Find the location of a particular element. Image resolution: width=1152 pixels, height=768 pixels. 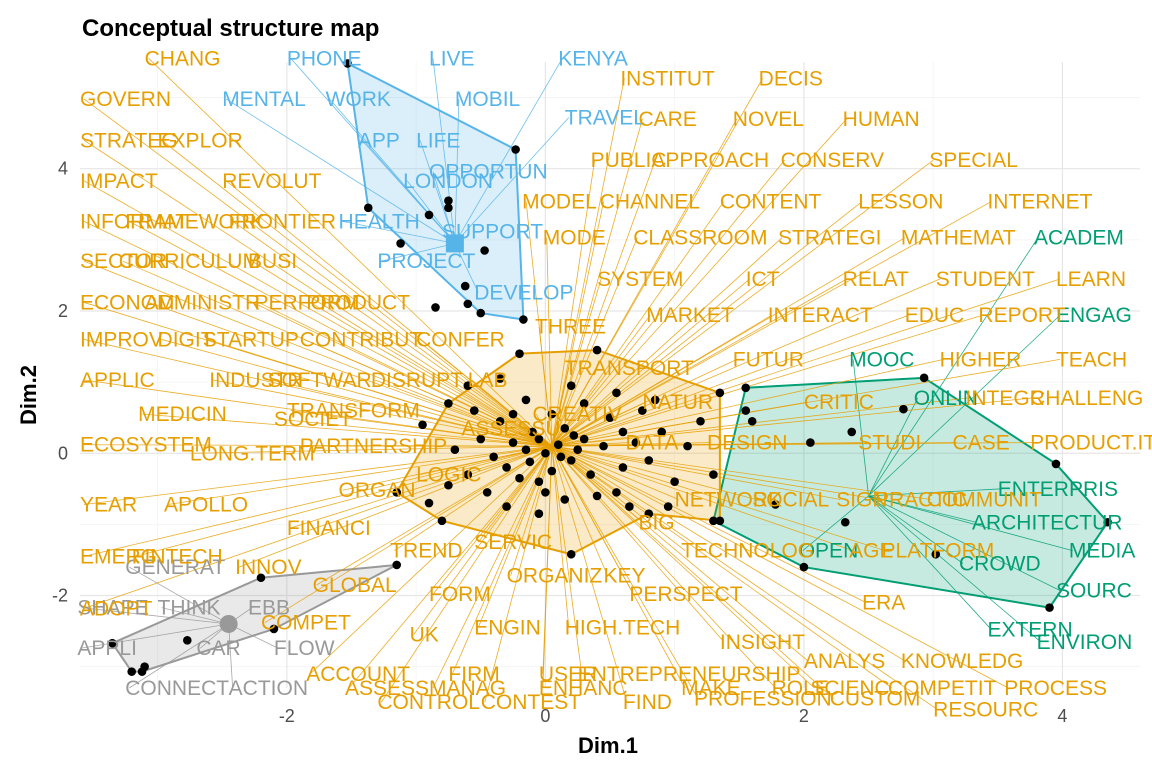

term-label-orange: SOFTWAR is located at coordinates (319, 380).